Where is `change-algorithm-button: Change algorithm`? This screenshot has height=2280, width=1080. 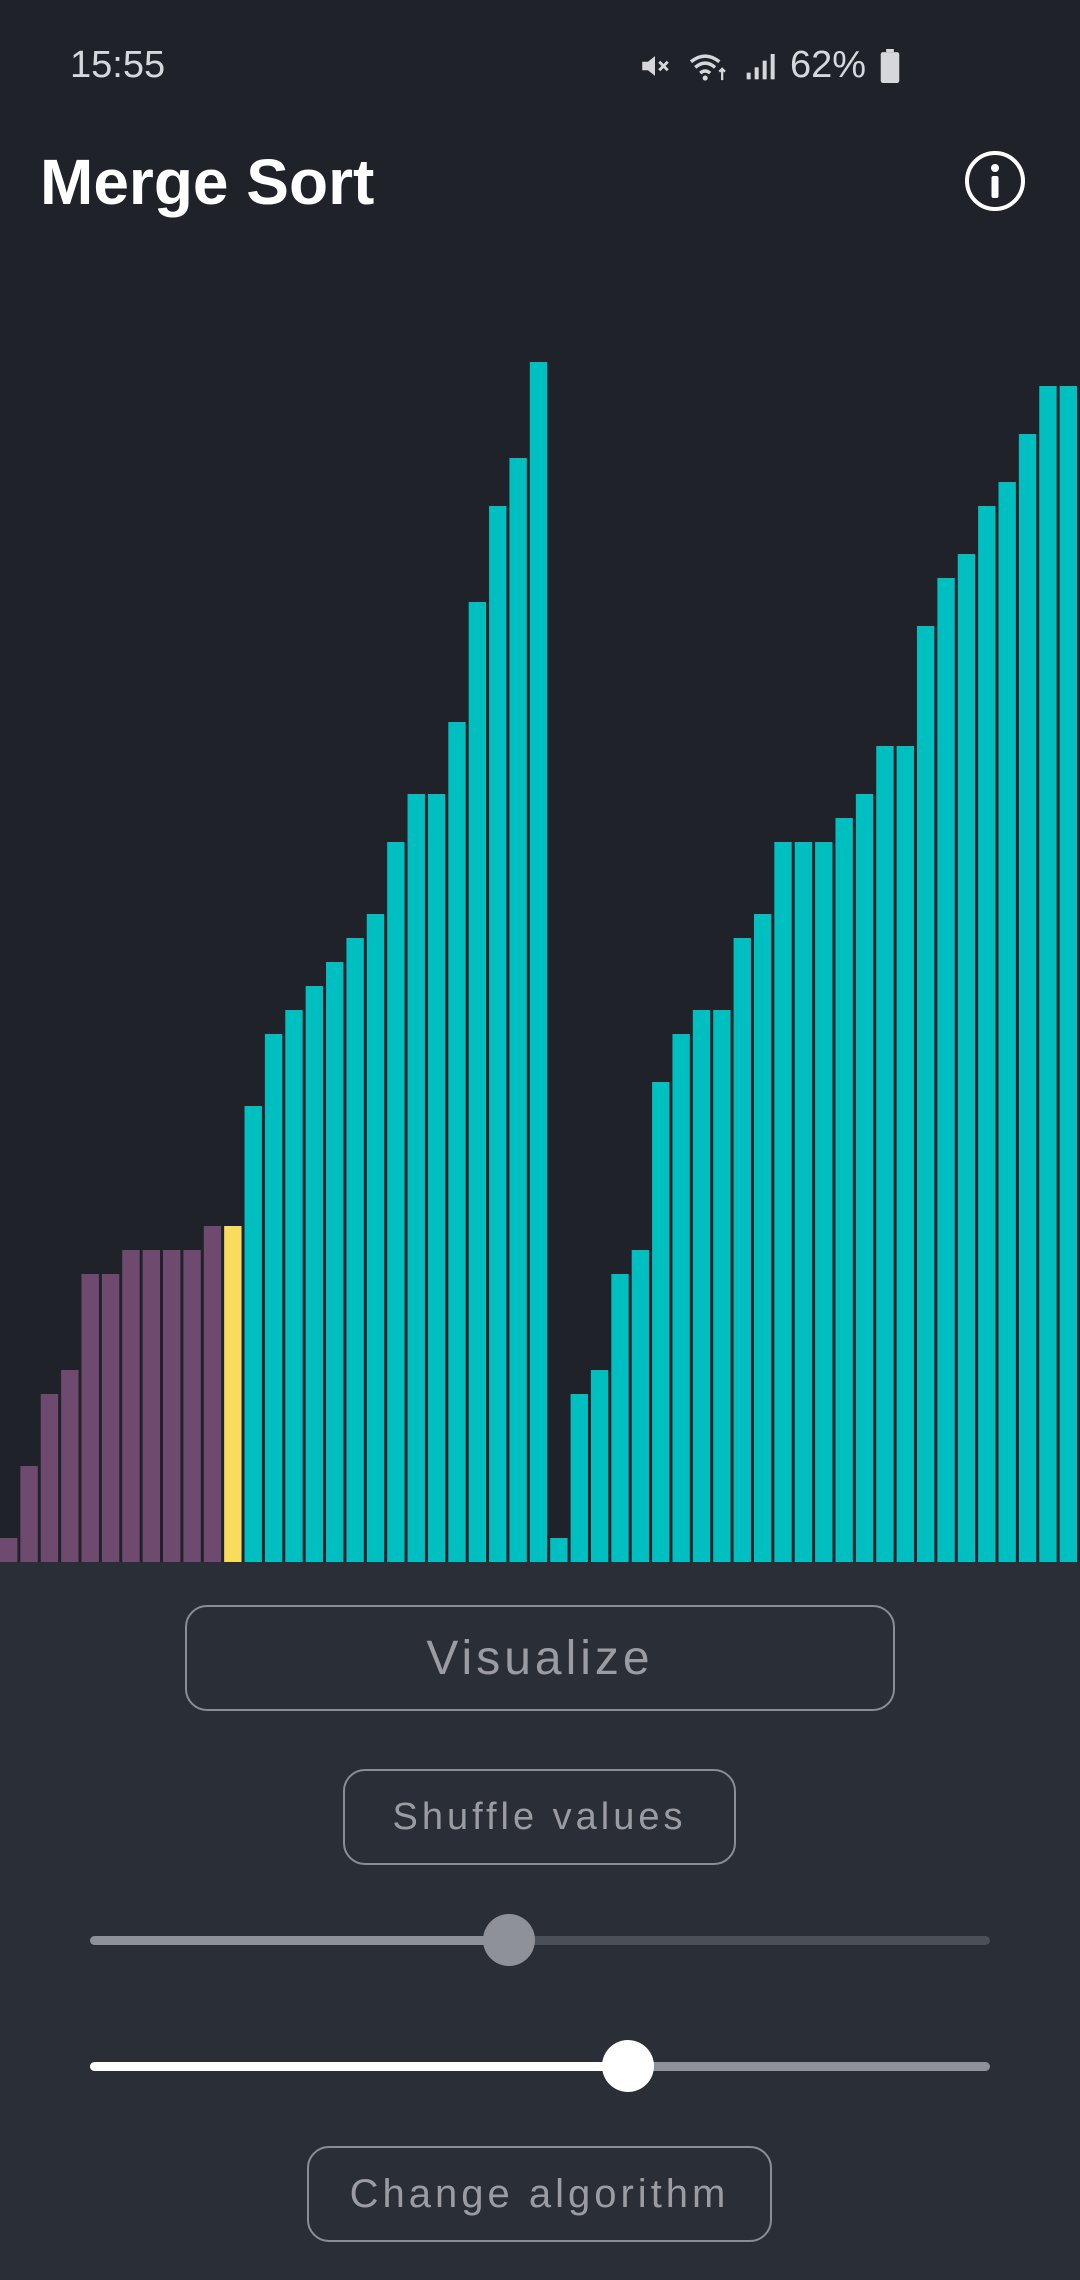
change-algorithm-button: Change algorithm is located at coordinates (539, 2194).